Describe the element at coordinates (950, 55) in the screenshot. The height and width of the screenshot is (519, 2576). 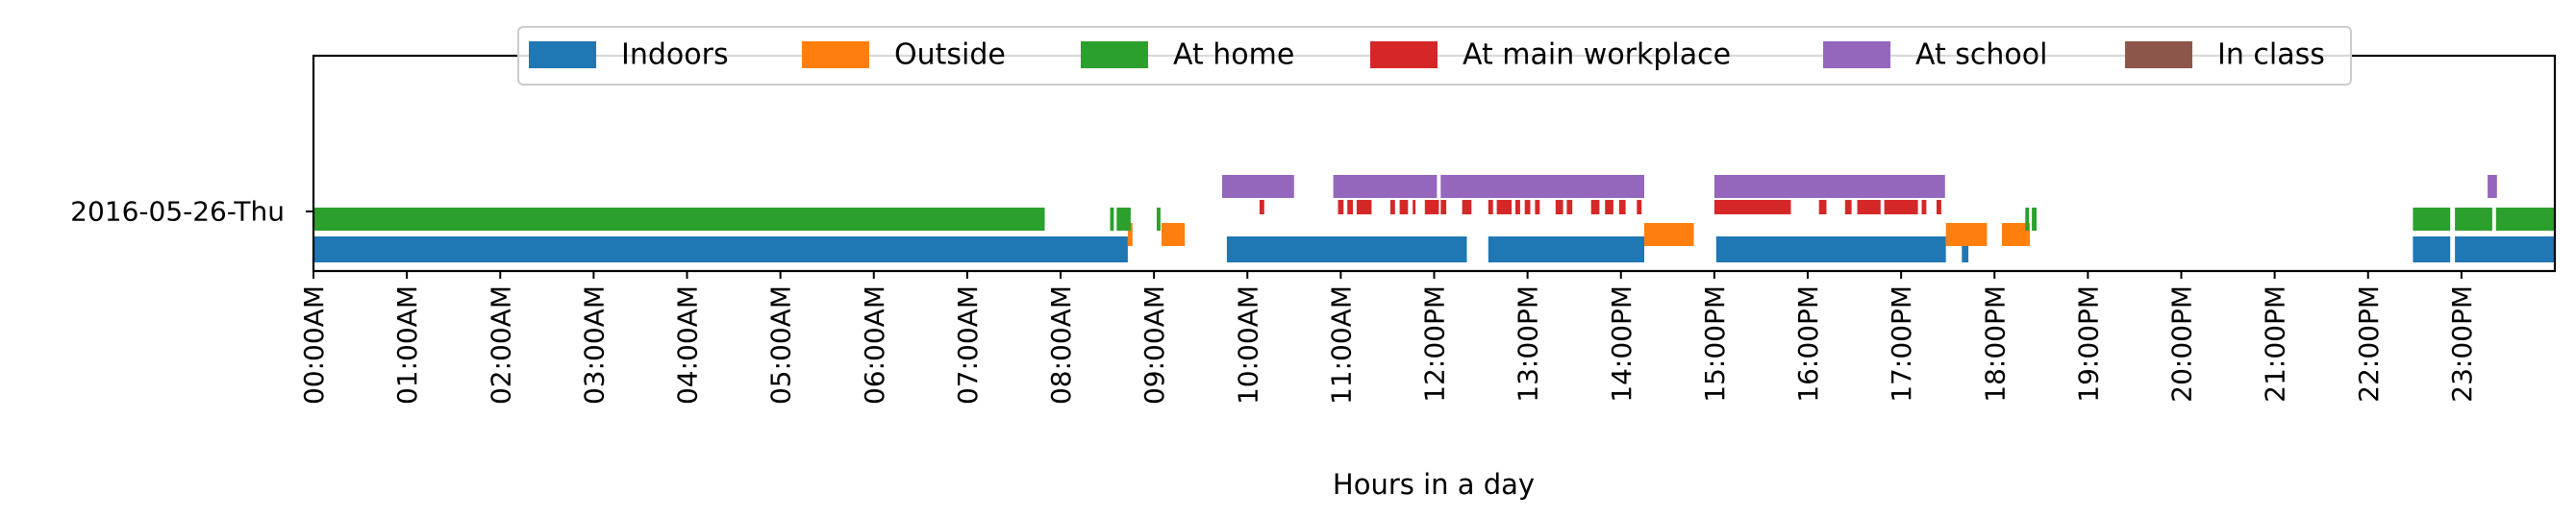
I see `legend-label-outside: Outside` at that location.